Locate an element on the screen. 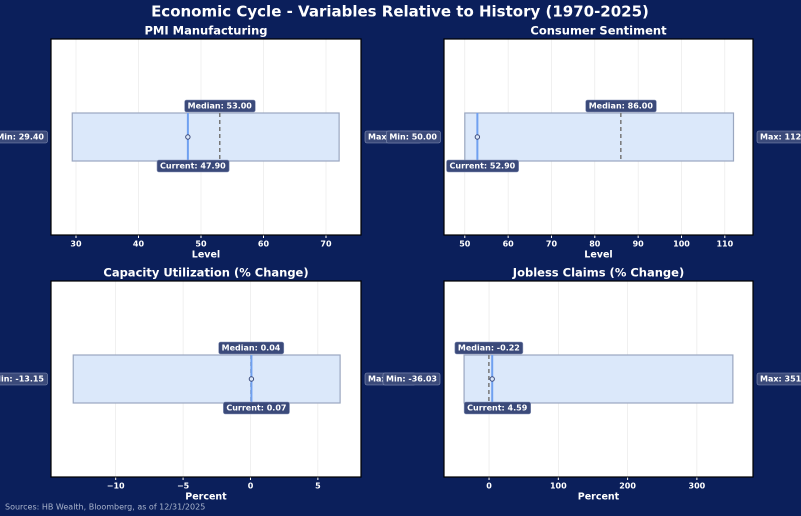  min-label: Min: 50.00 is located at coordinates (413, 137).